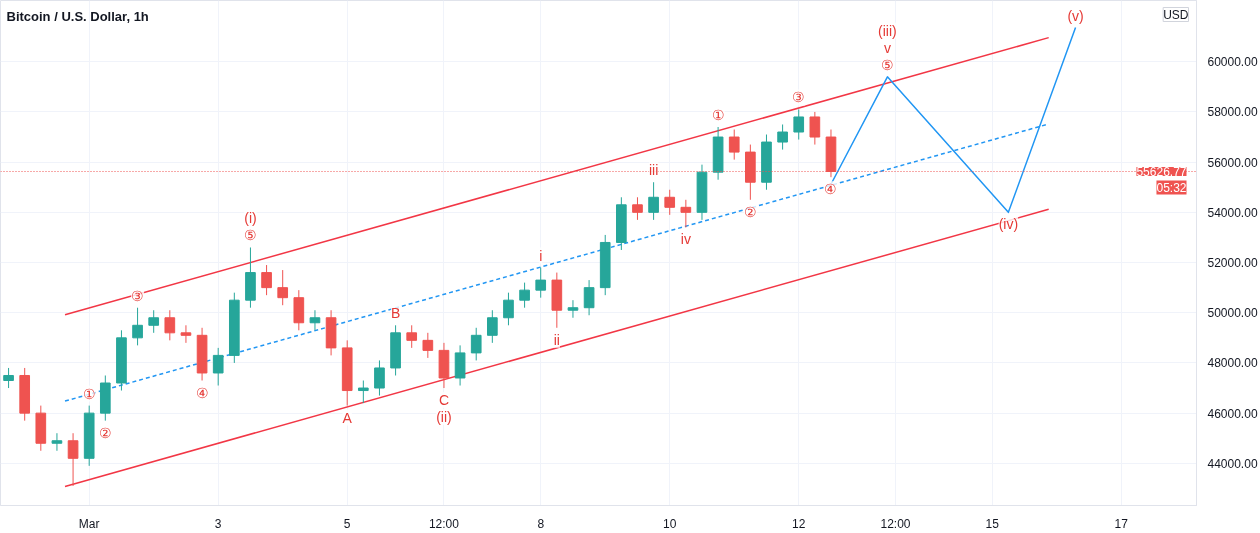 This screenshot has height=533, width=1260. What do you see at coordinates (218, 523) in the screenshot?
I see `x-tick-label: 3` at bounding box center [218, 523].